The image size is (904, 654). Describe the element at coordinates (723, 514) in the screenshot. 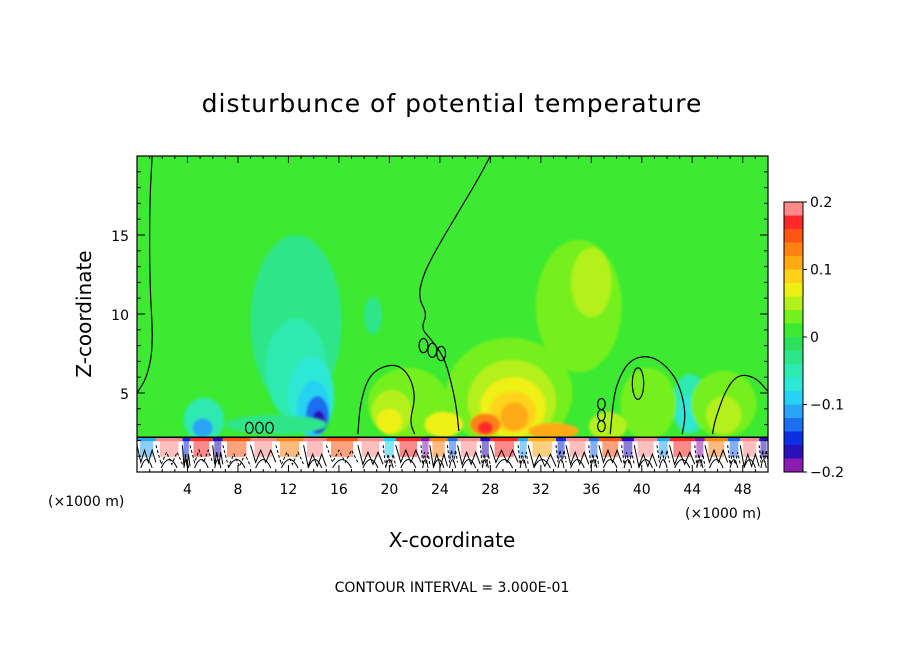

I see `x-unit-right: (×1000 m)` at that location.